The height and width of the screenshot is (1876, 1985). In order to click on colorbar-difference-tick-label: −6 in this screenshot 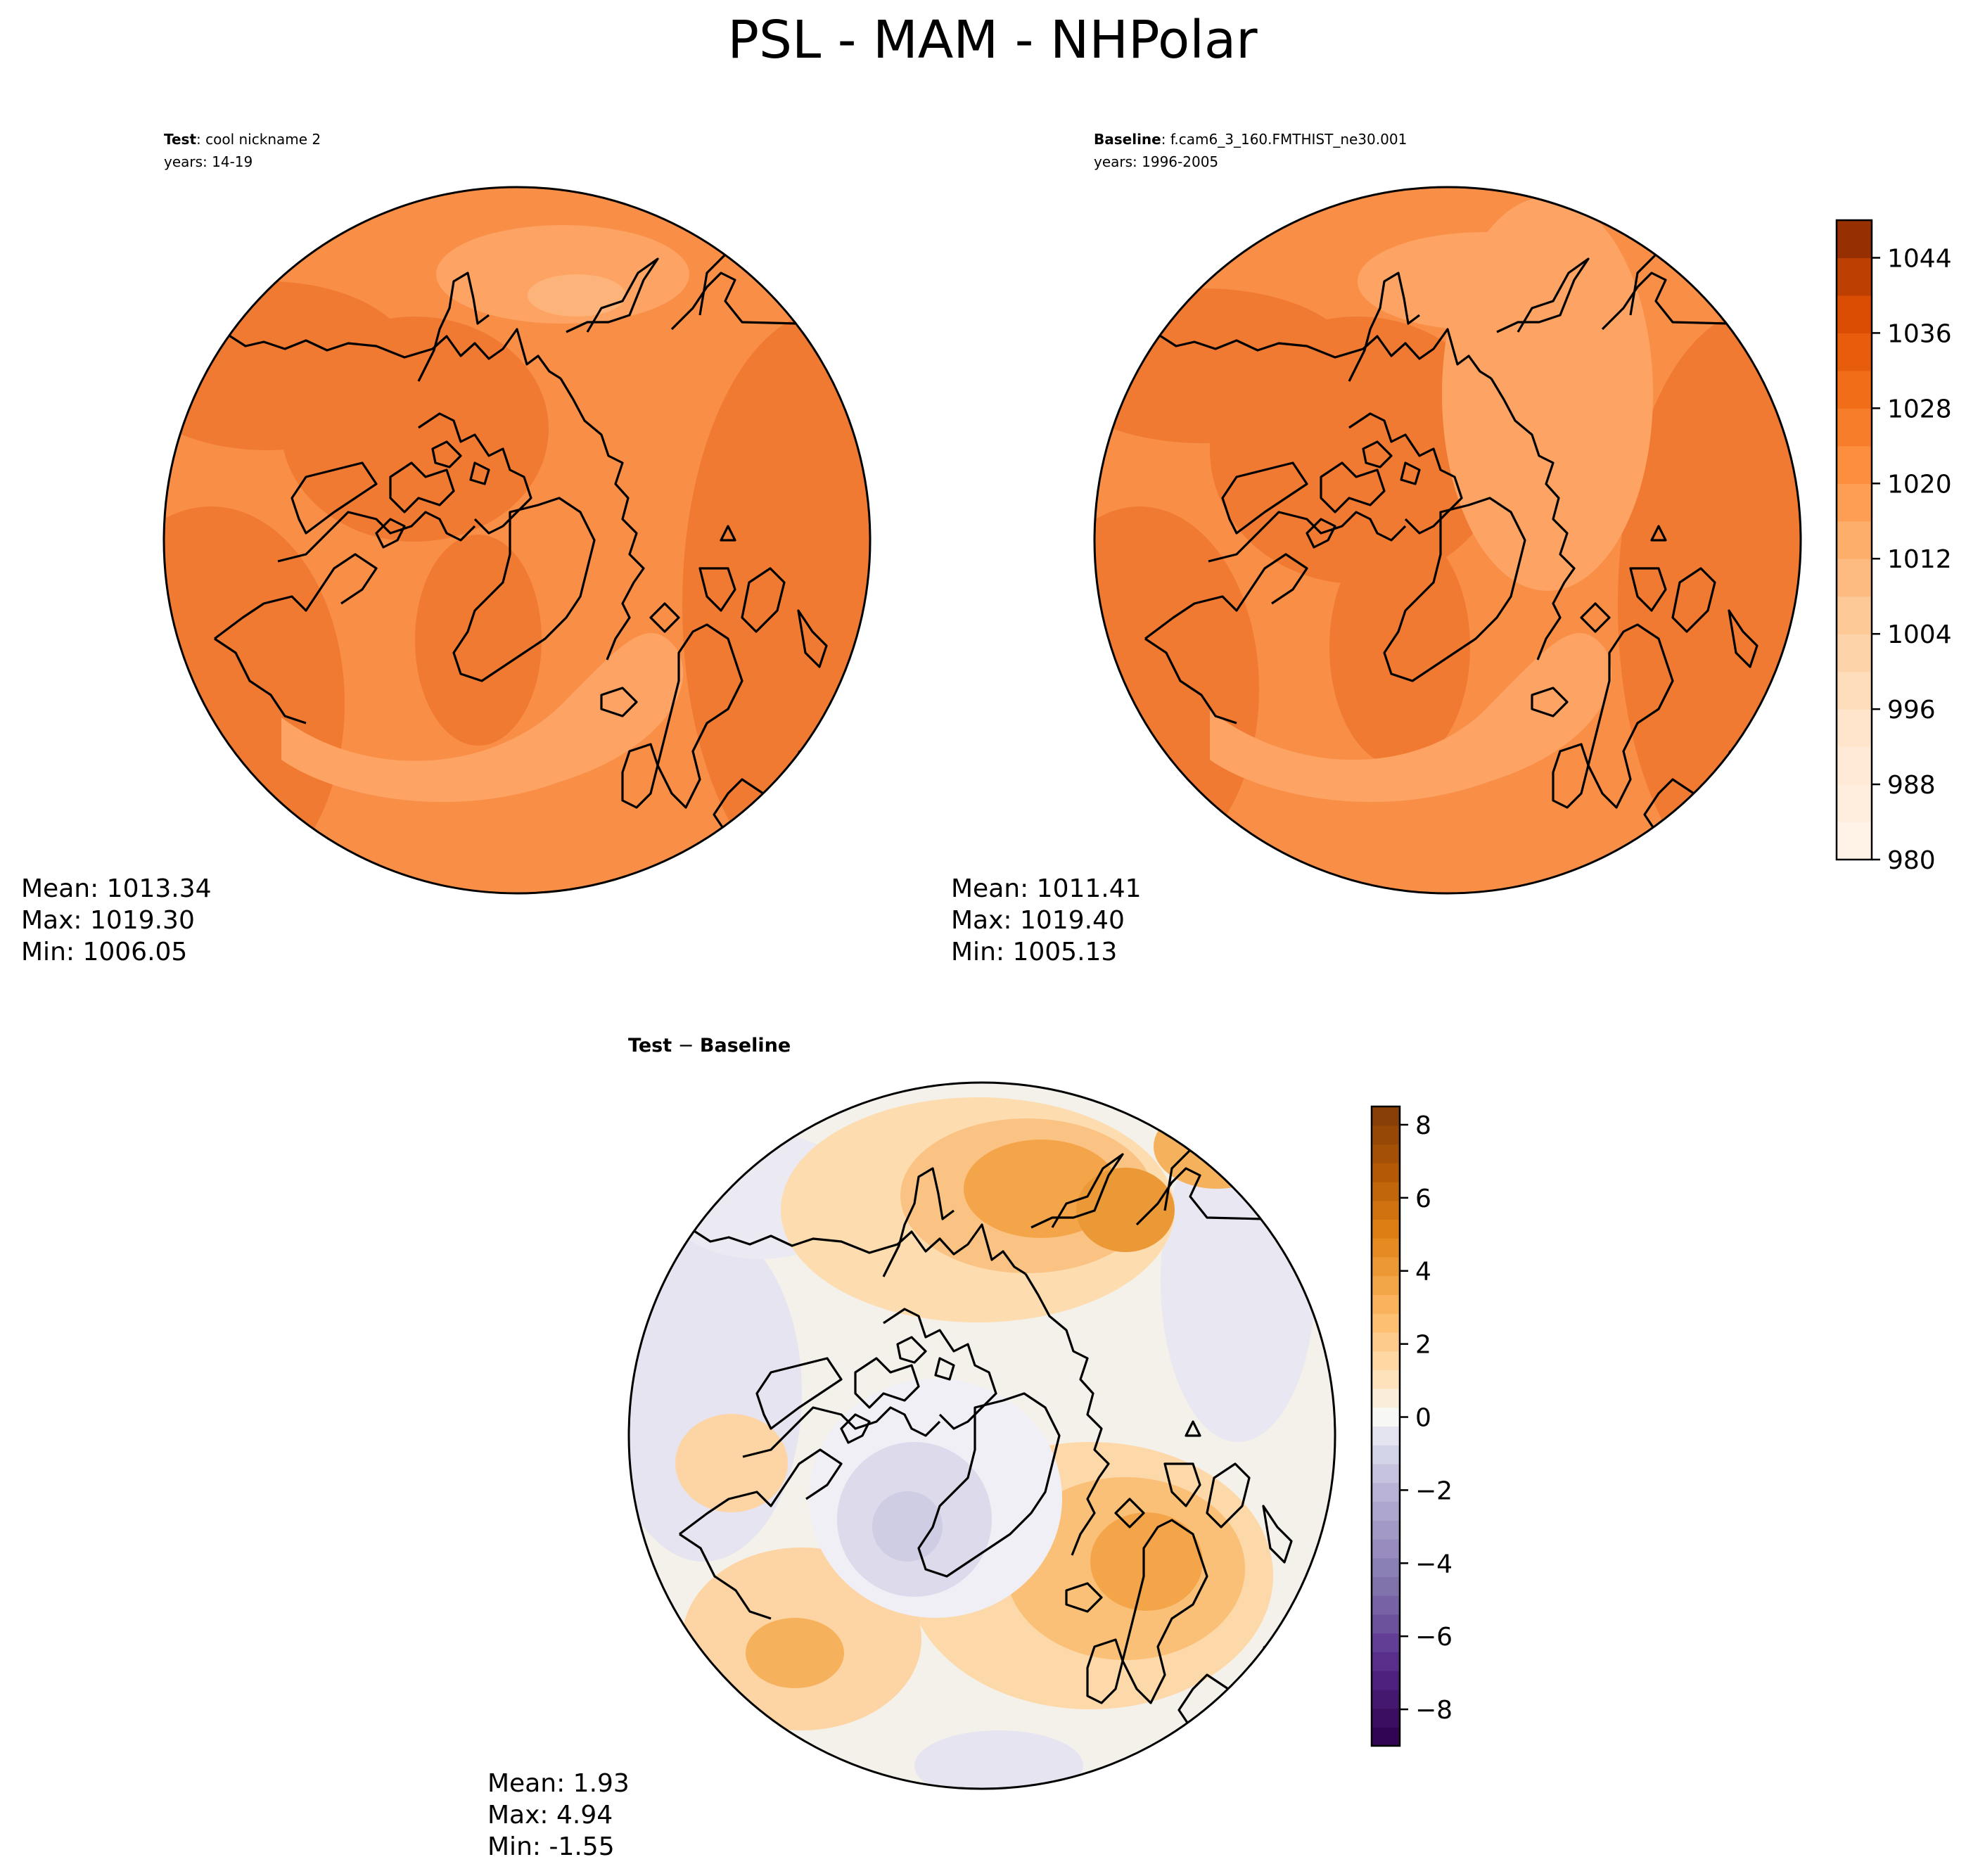, I will do `click(1434, 1638)`.